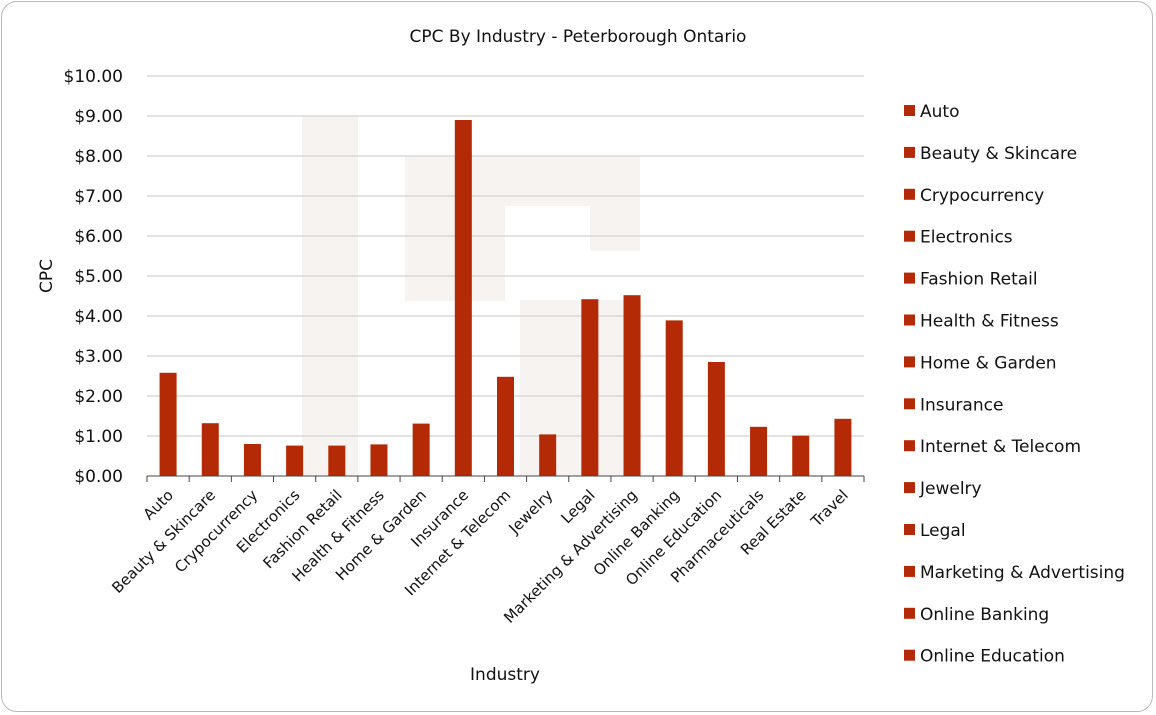 This screenshot has height=715, width=1156. I want to click on legend-entry: Online Education, so click(992, 657).